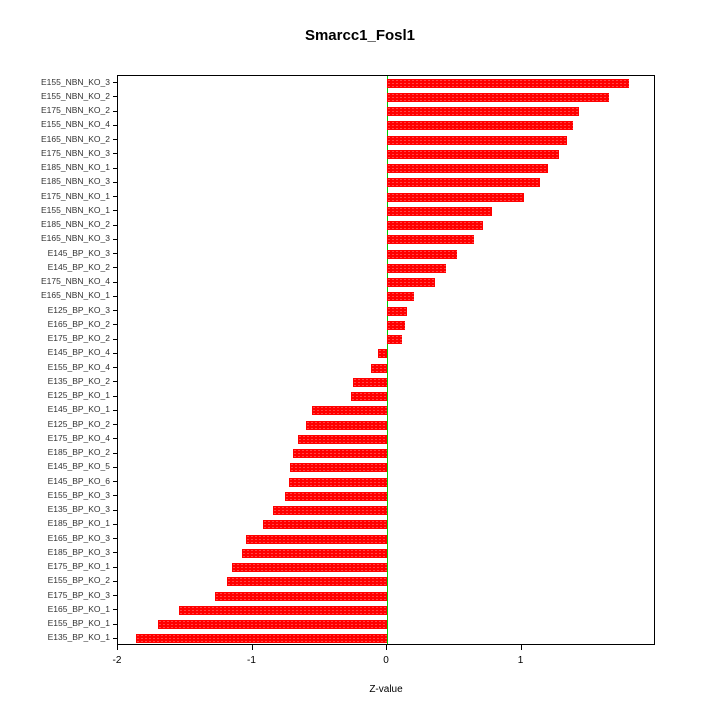 The width and height of the screenshot is (720, 720). Describe the element at coordinates (78, 352) in the screenshot. I see `y-axis-label: E145_BP_KO_4` at that location.